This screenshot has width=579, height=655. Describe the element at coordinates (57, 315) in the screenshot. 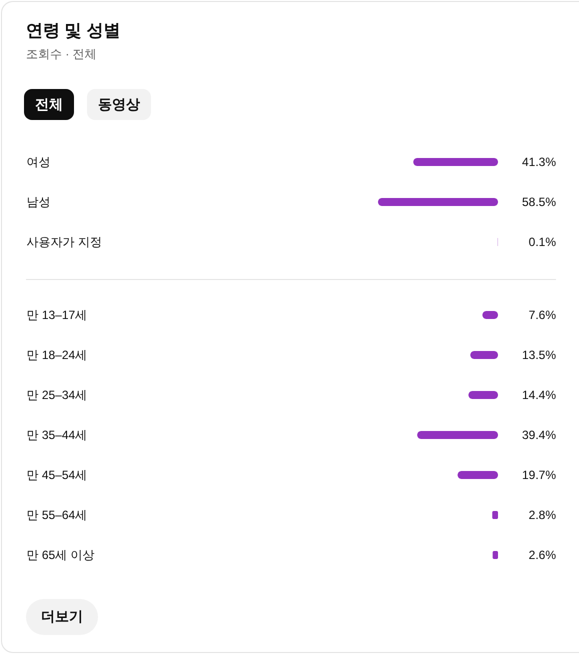

I see `y-tick-label: 만 13–17세` at that location.